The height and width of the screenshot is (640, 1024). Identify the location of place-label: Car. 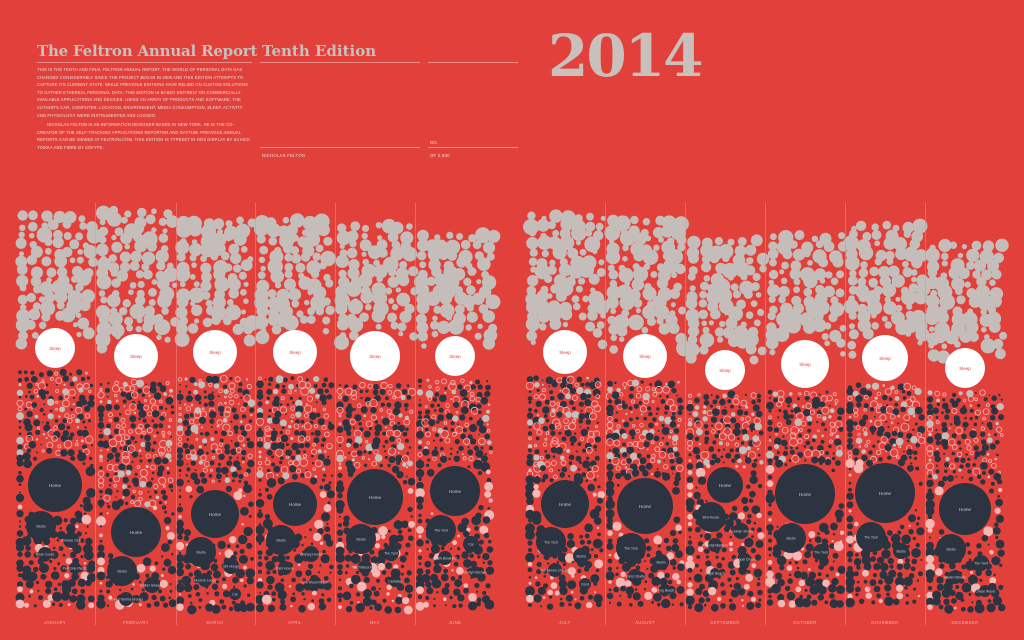
(471, 545).